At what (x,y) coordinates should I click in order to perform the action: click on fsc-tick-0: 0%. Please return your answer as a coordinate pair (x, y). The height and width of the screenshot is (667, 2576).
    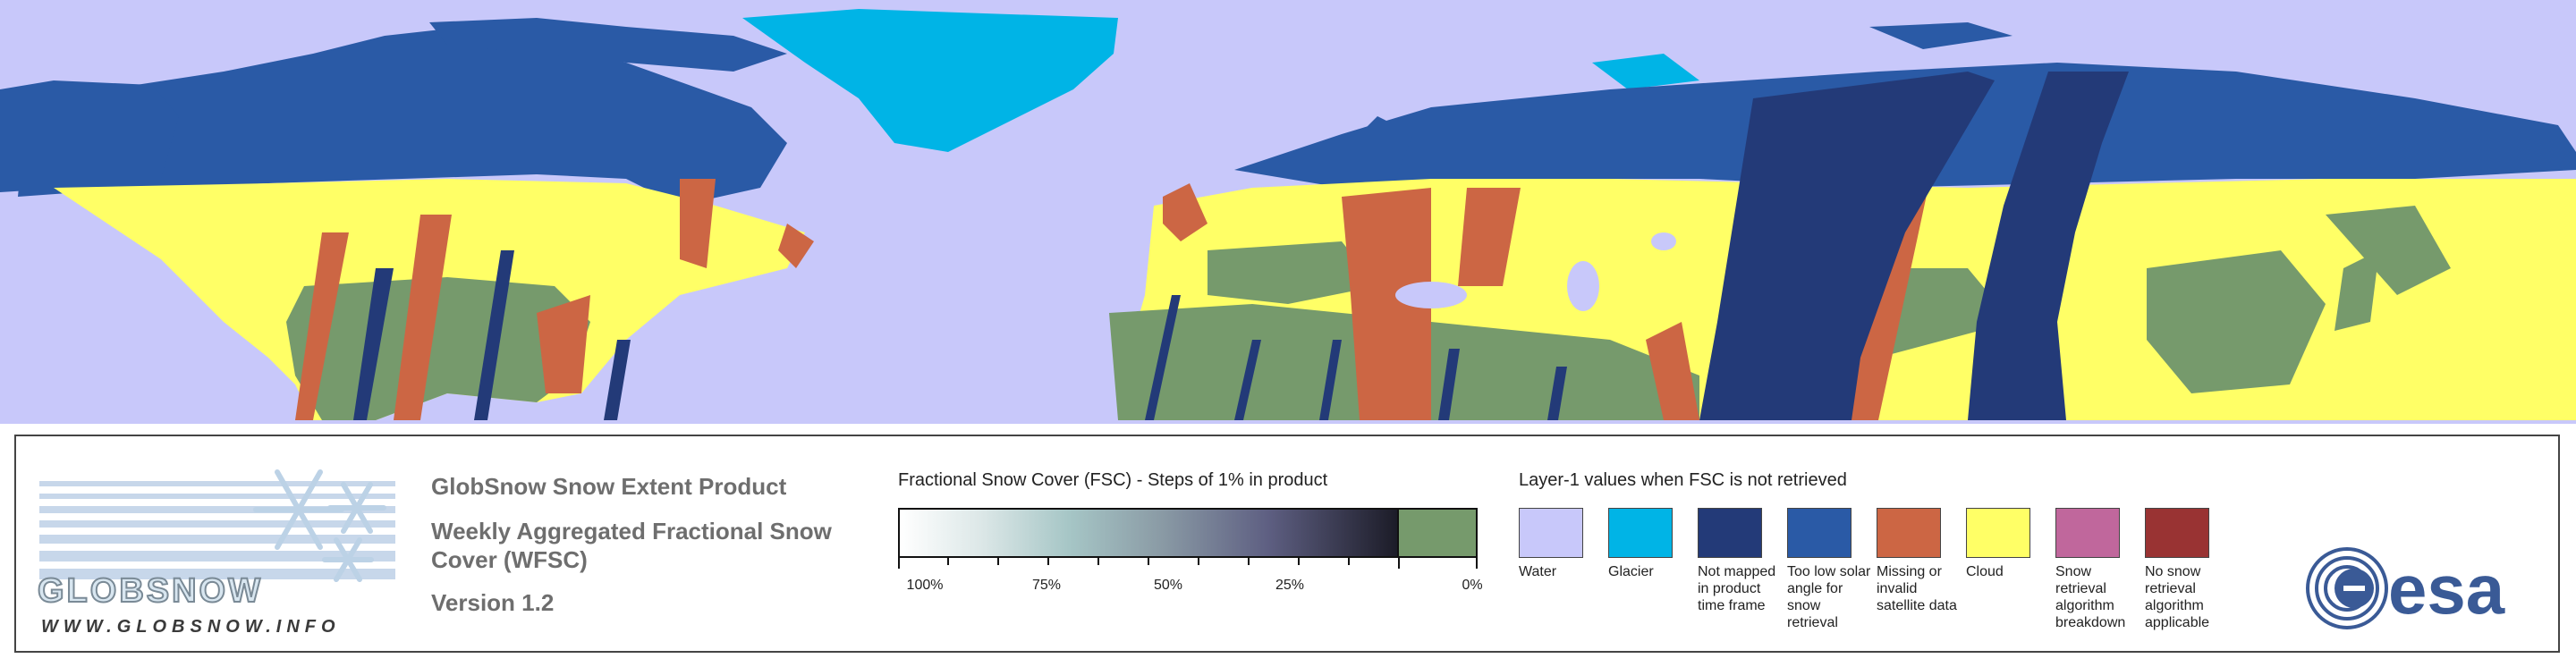
    Looking at the image, I should click on (1472, 585).